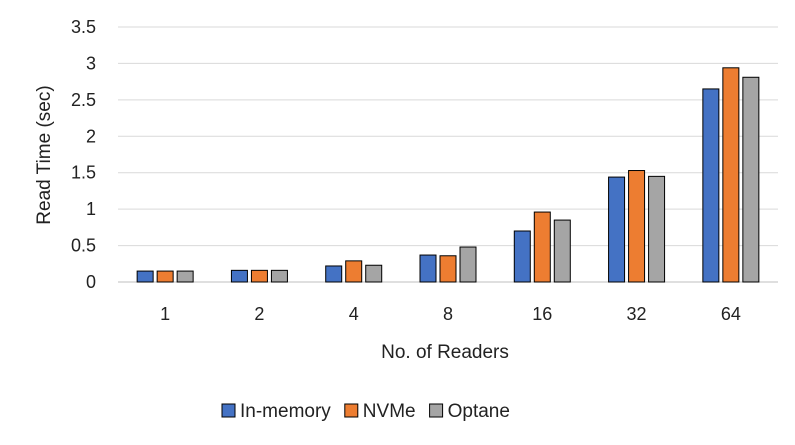 This screenshot has height=445, width=795. Describe the element at coordinates (637, 314) in the screenshot. I see `x-tick-label: 32` at that location.